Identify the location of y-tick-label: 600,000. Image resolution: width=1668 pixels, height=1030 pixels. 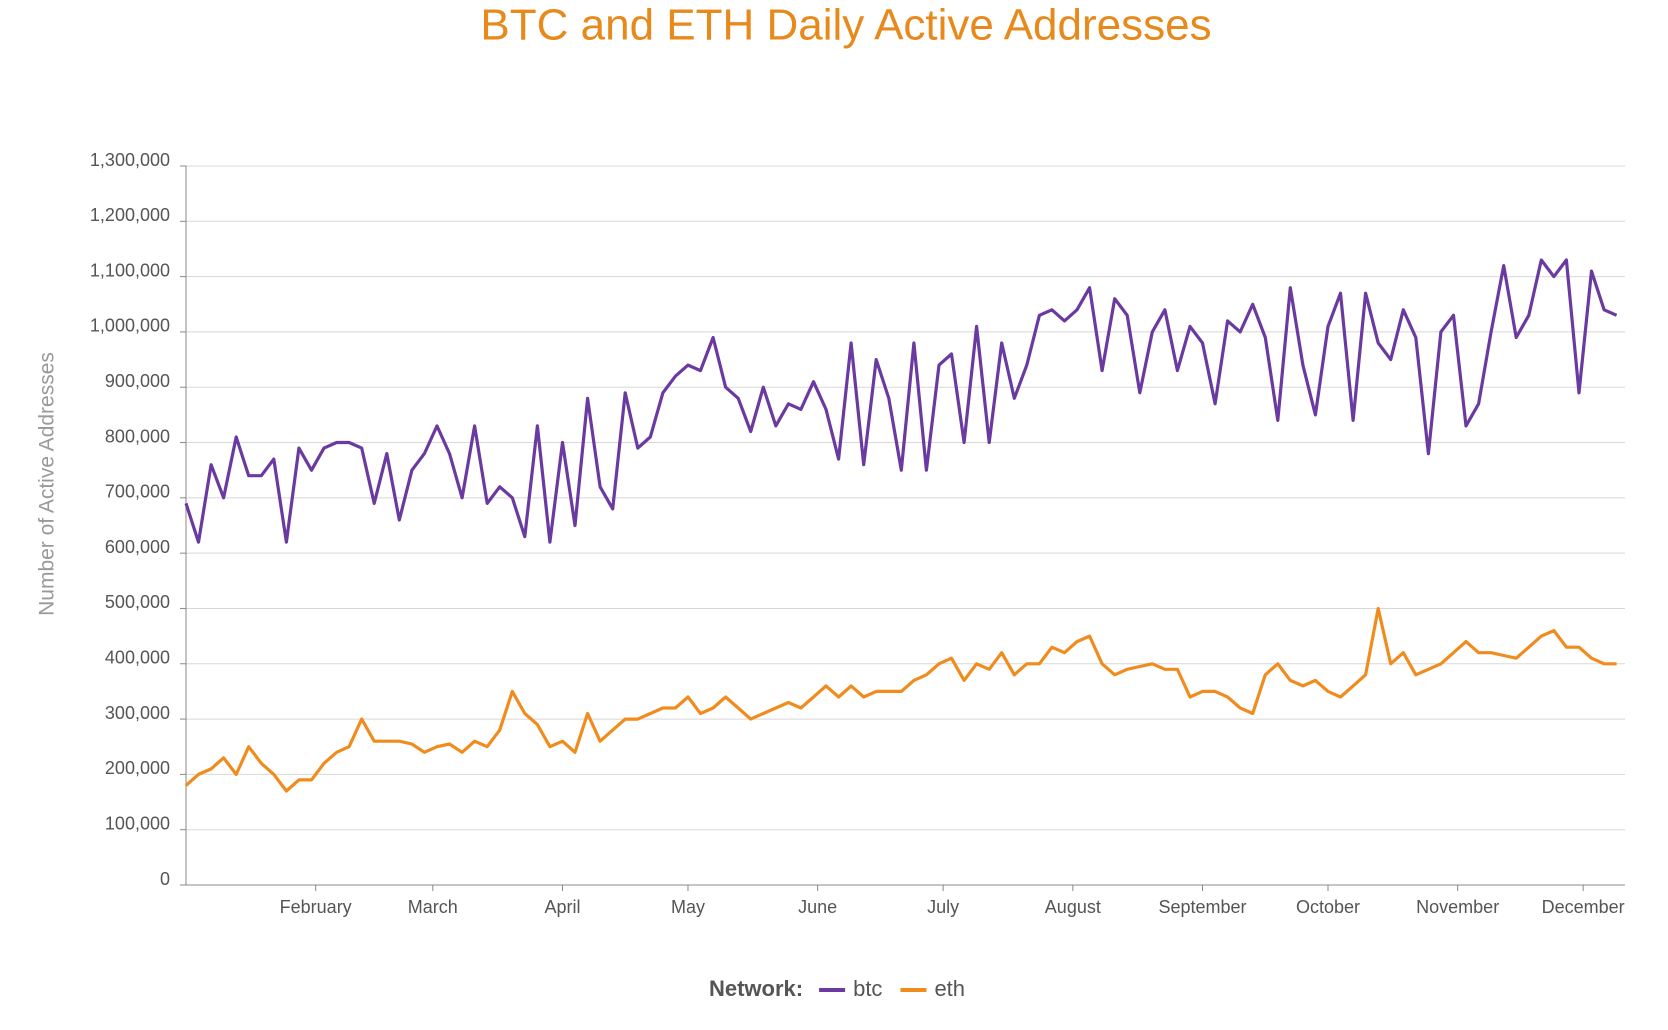
(137, 547).